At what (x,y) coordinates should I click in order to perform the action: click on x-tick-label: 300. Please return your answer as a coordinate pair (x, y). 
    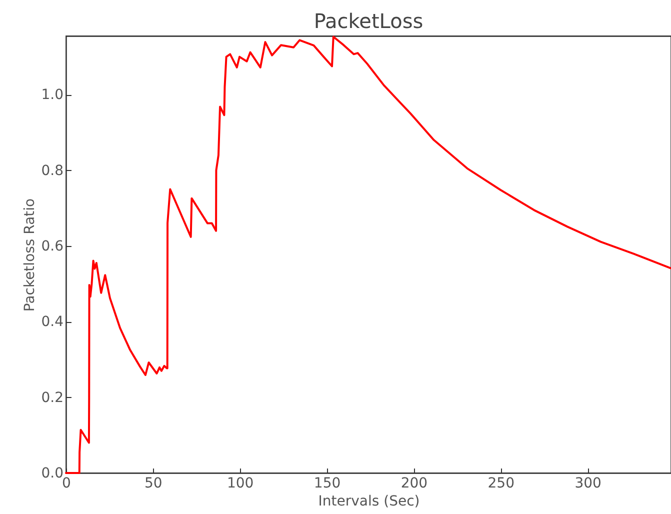
    Looking at the image, I should click on (588, 484).